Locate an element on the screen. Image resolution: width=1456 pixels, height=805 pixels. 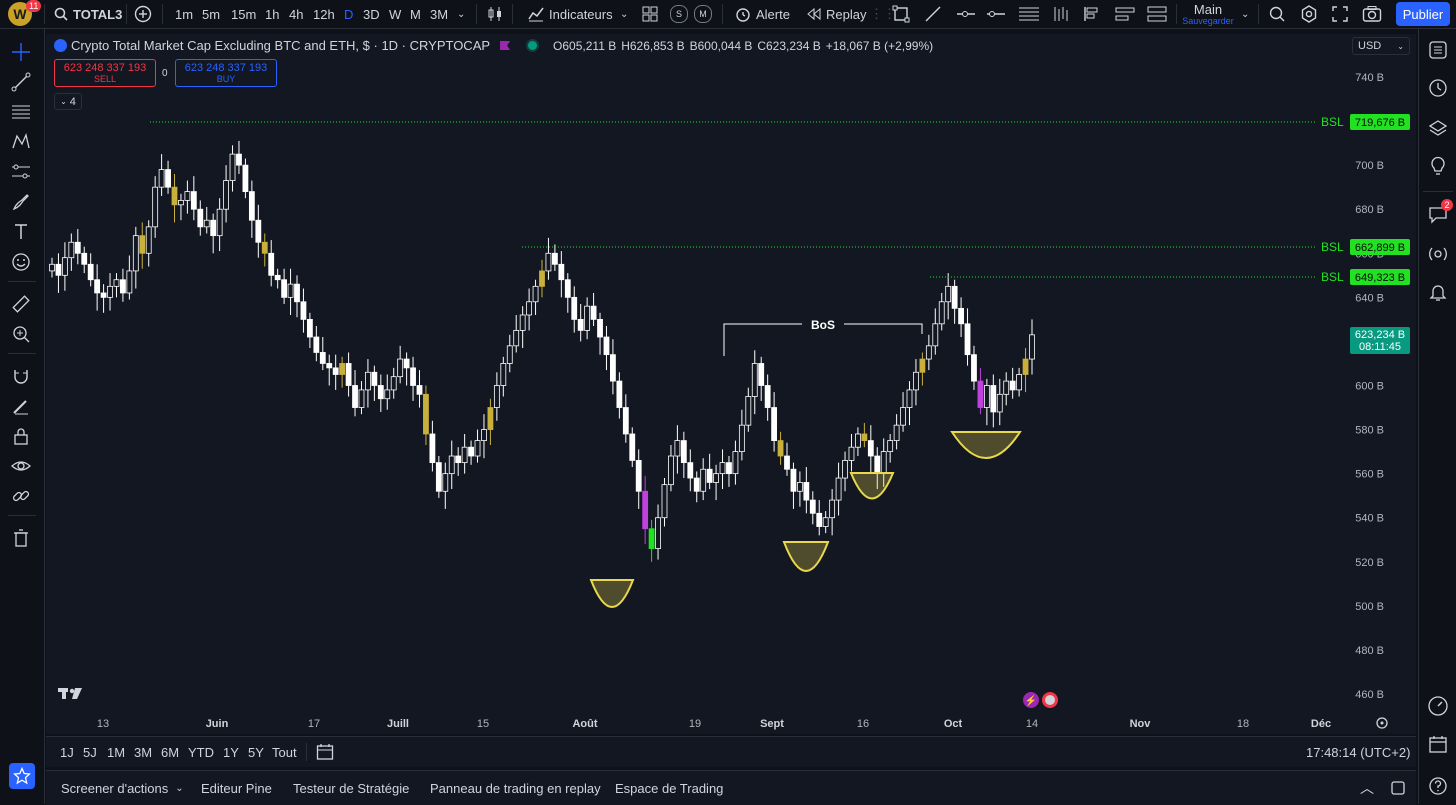
magnet-tool is located at coordinates (21, 376).